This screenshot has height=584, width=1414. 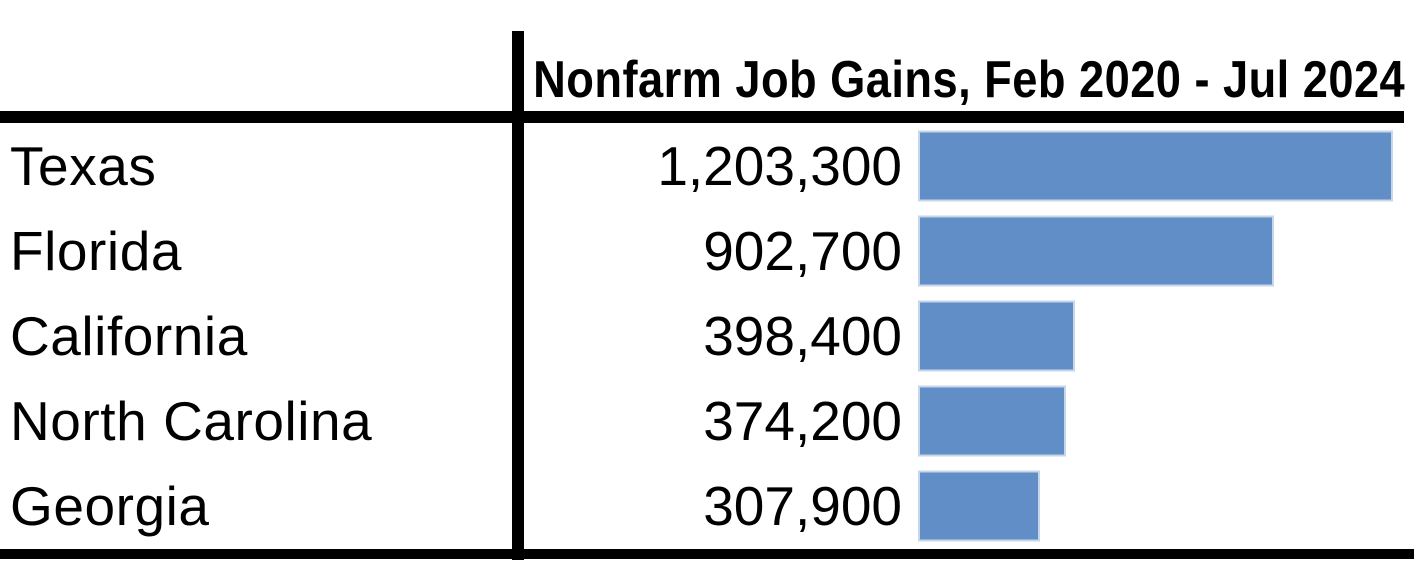 I want to click on value-label: 1,203,300, so click(x=779, y=165).